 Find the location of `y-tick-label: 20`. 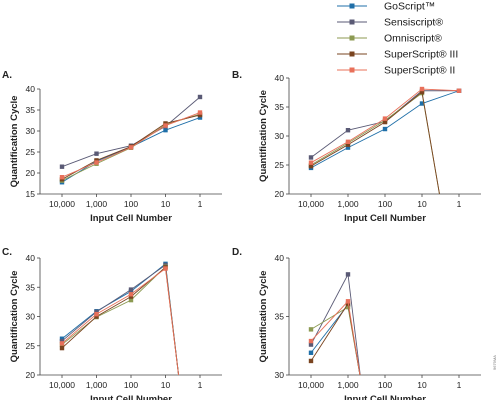

y-tick-label: 20 is located at coordinates (31, 173).